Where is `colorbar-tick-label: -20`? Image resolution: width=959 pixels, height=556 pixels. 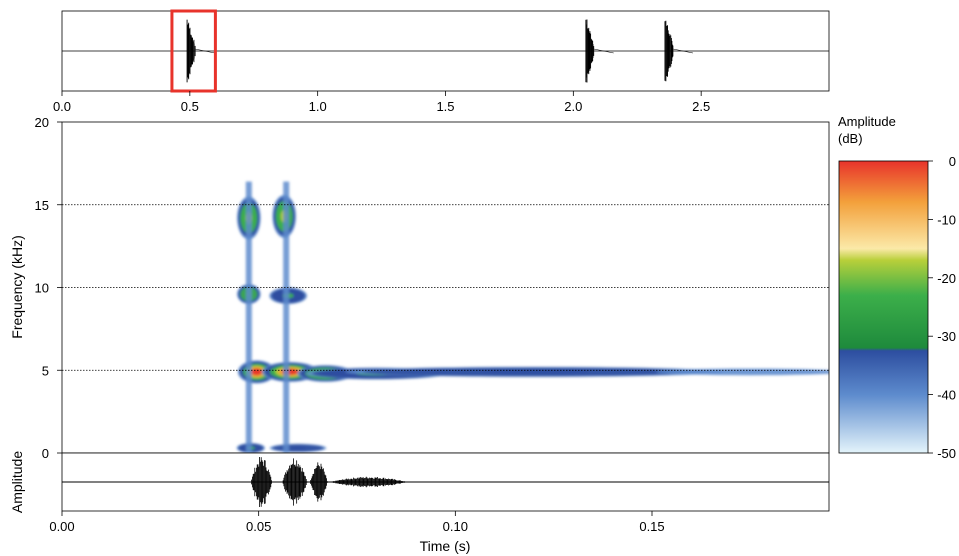
colorbar-tick-label: -20 is located at coordinates (946, 278).